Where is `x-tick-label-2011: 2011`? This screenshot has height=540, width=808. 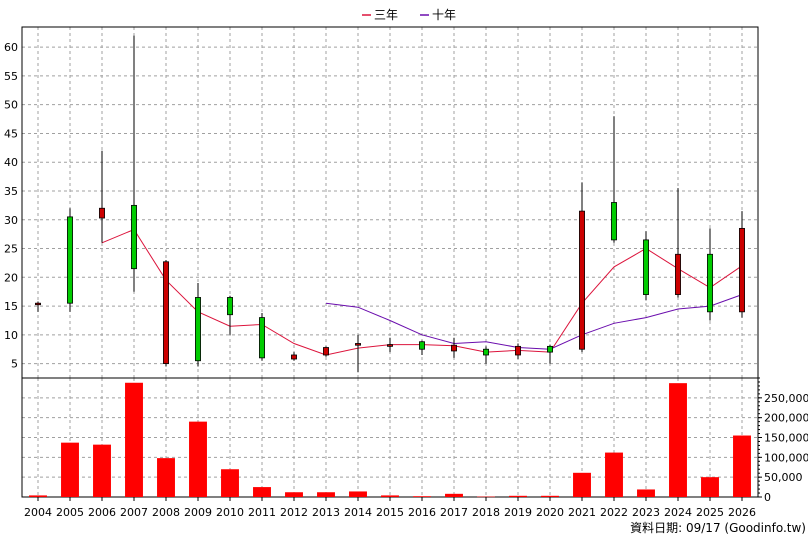 x-tick-label-2011: 2011 is located at coordinates (262, 512).